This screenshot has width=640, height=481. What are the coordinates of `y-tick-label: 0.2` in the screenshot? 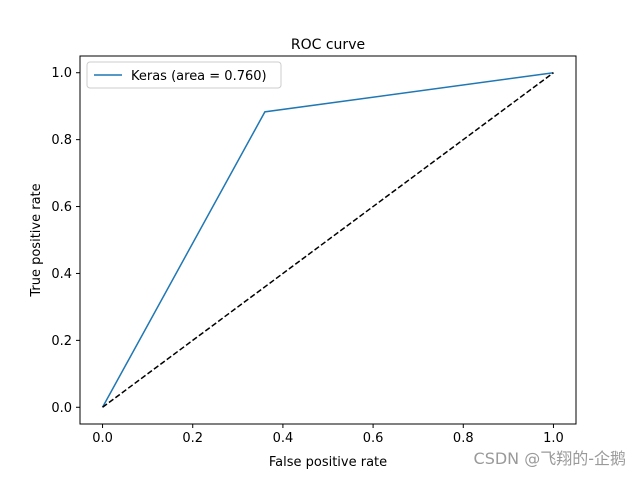 It's located at (61, 341).